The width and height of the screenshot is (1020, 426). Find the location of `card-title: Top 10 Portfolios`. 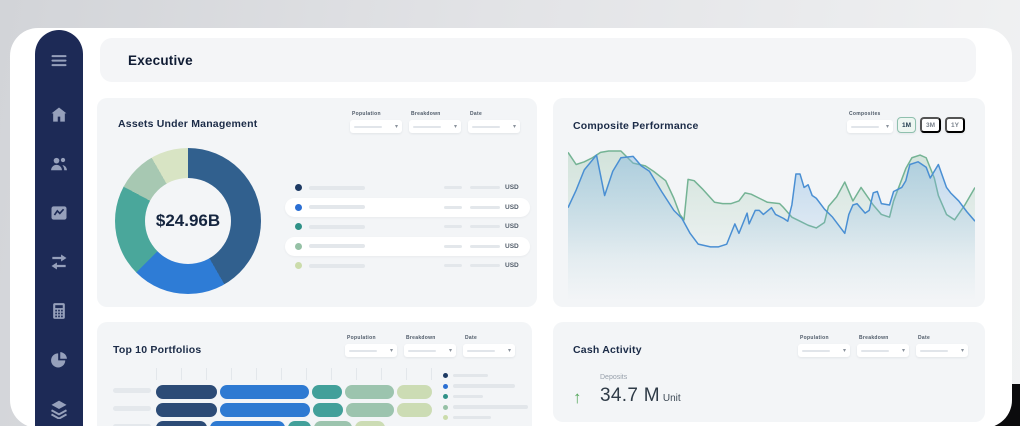

card-title: Top 10 Portfolios is located at coordinates (157, 350).